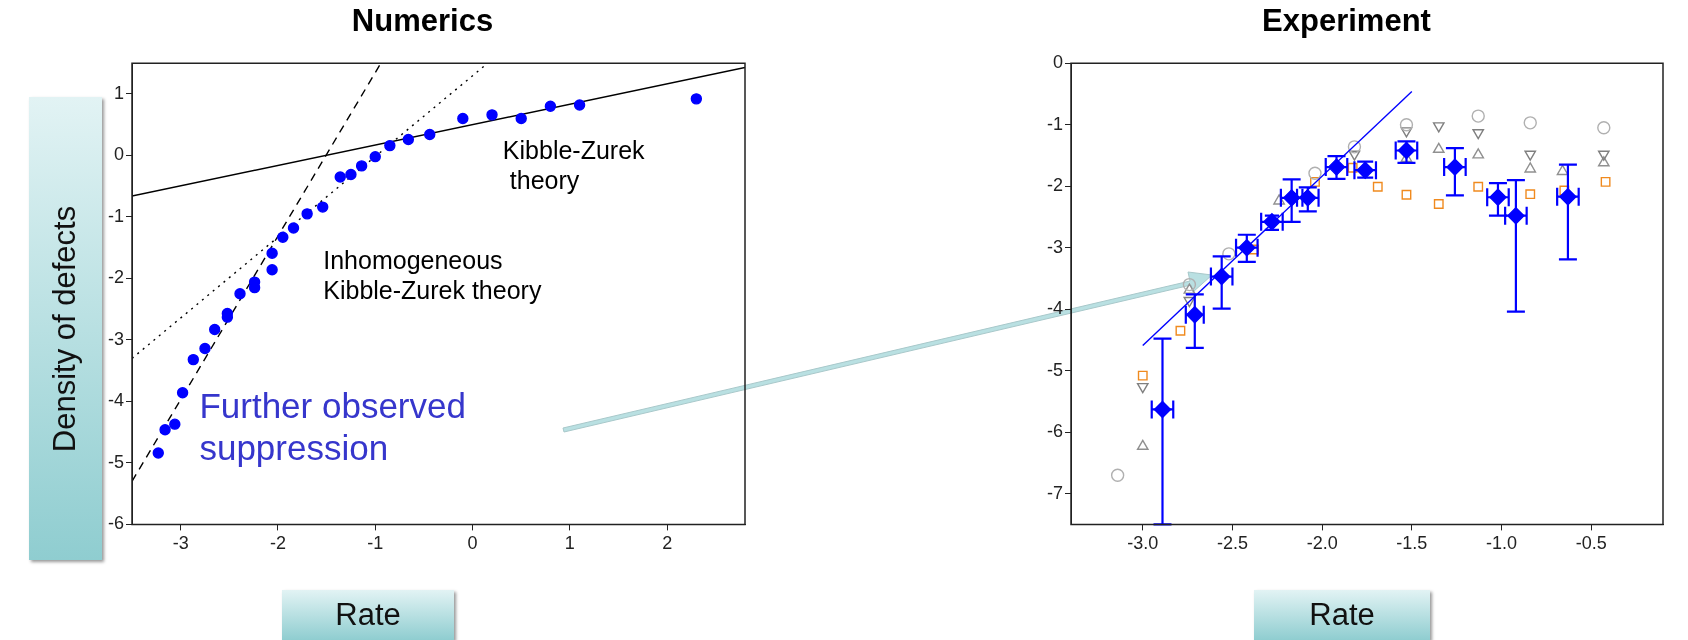 This screenshot has height=640, width=1688. I want to click on x-tick-label: -2.5, so click(1232, 543).